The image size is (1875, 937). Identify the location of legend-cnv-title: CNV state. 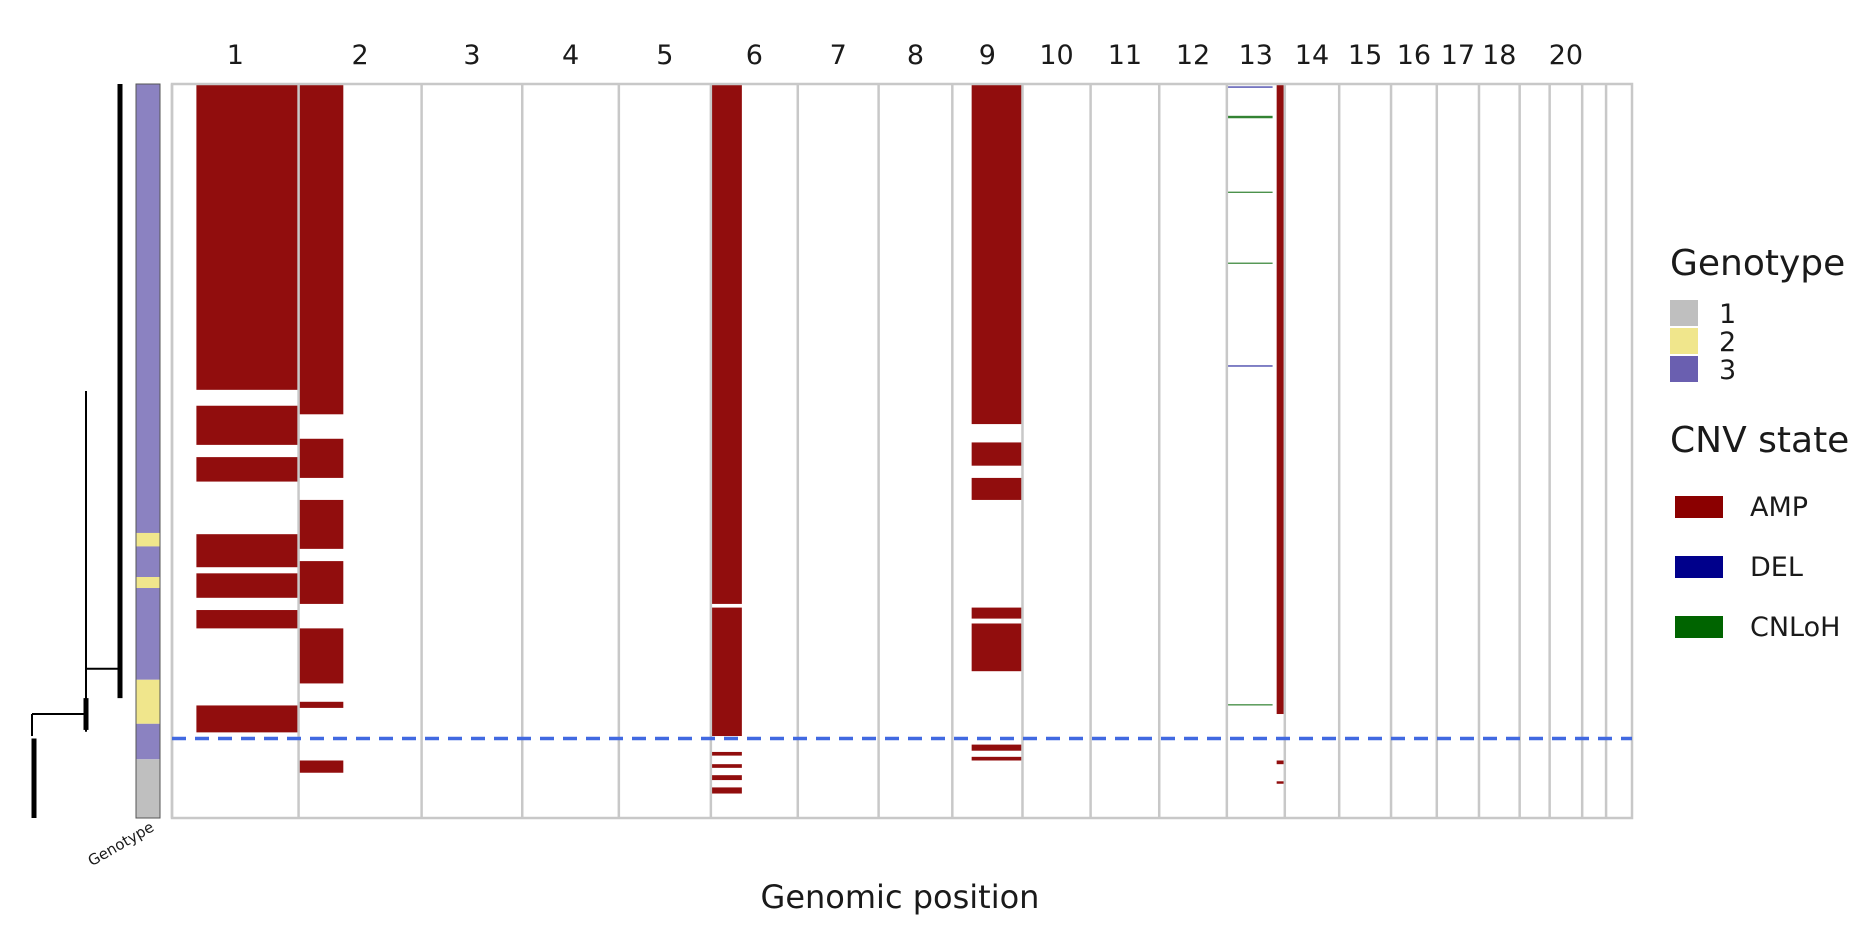
(1759, 440).